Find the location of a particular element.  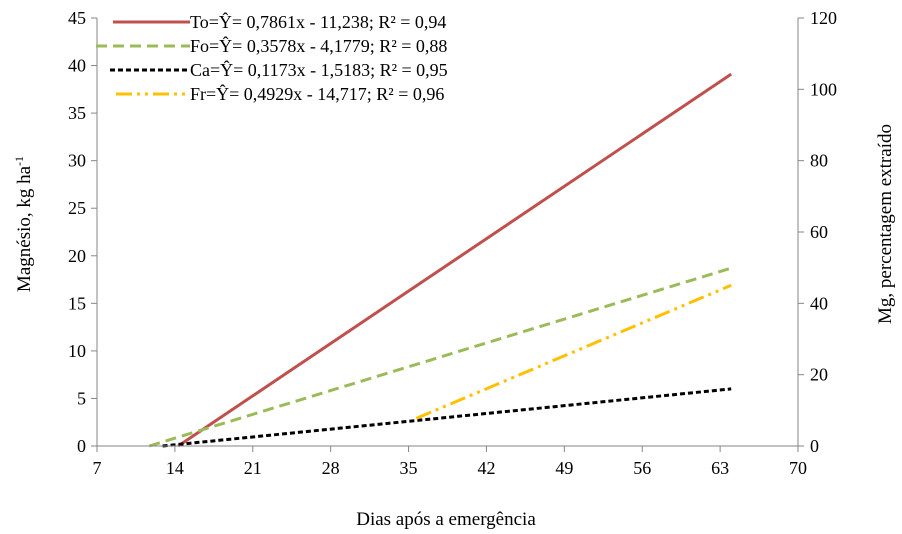

y-tick-label: 15 is located at coordinates (77, 303).